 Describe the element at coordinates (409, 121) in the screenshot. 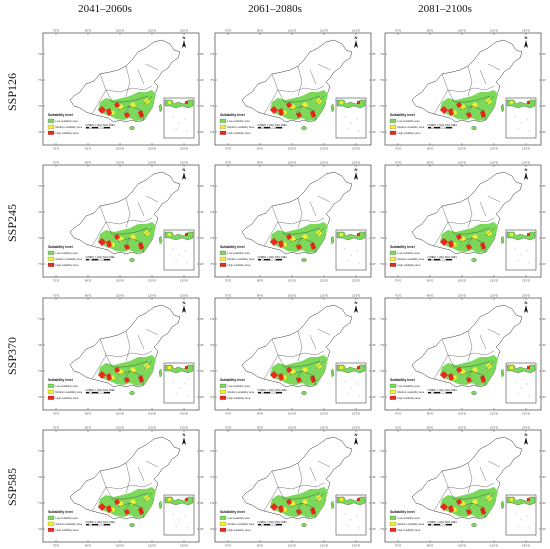

I see `legend-item-label: Low-suitability area` at that location.